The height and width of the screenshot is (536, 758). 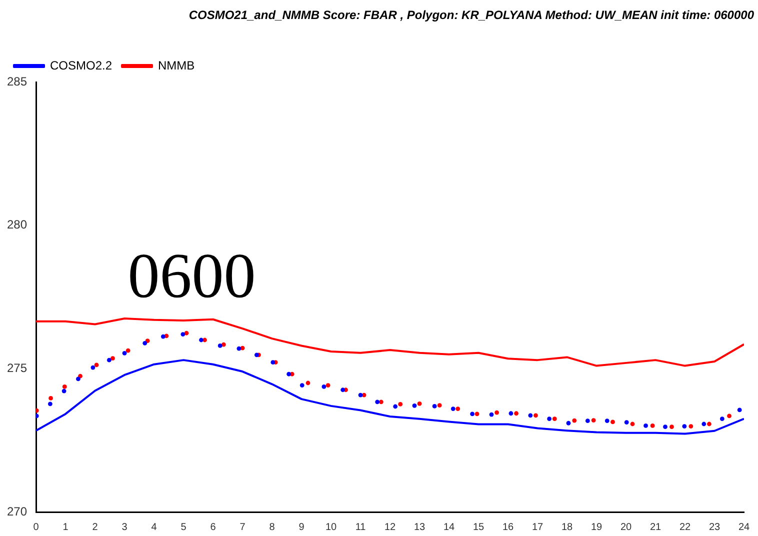 What do you see at coordinates (154, 527) in the screenshot?
I see `x-tick-label: 4` at bounding box center [154, 527].